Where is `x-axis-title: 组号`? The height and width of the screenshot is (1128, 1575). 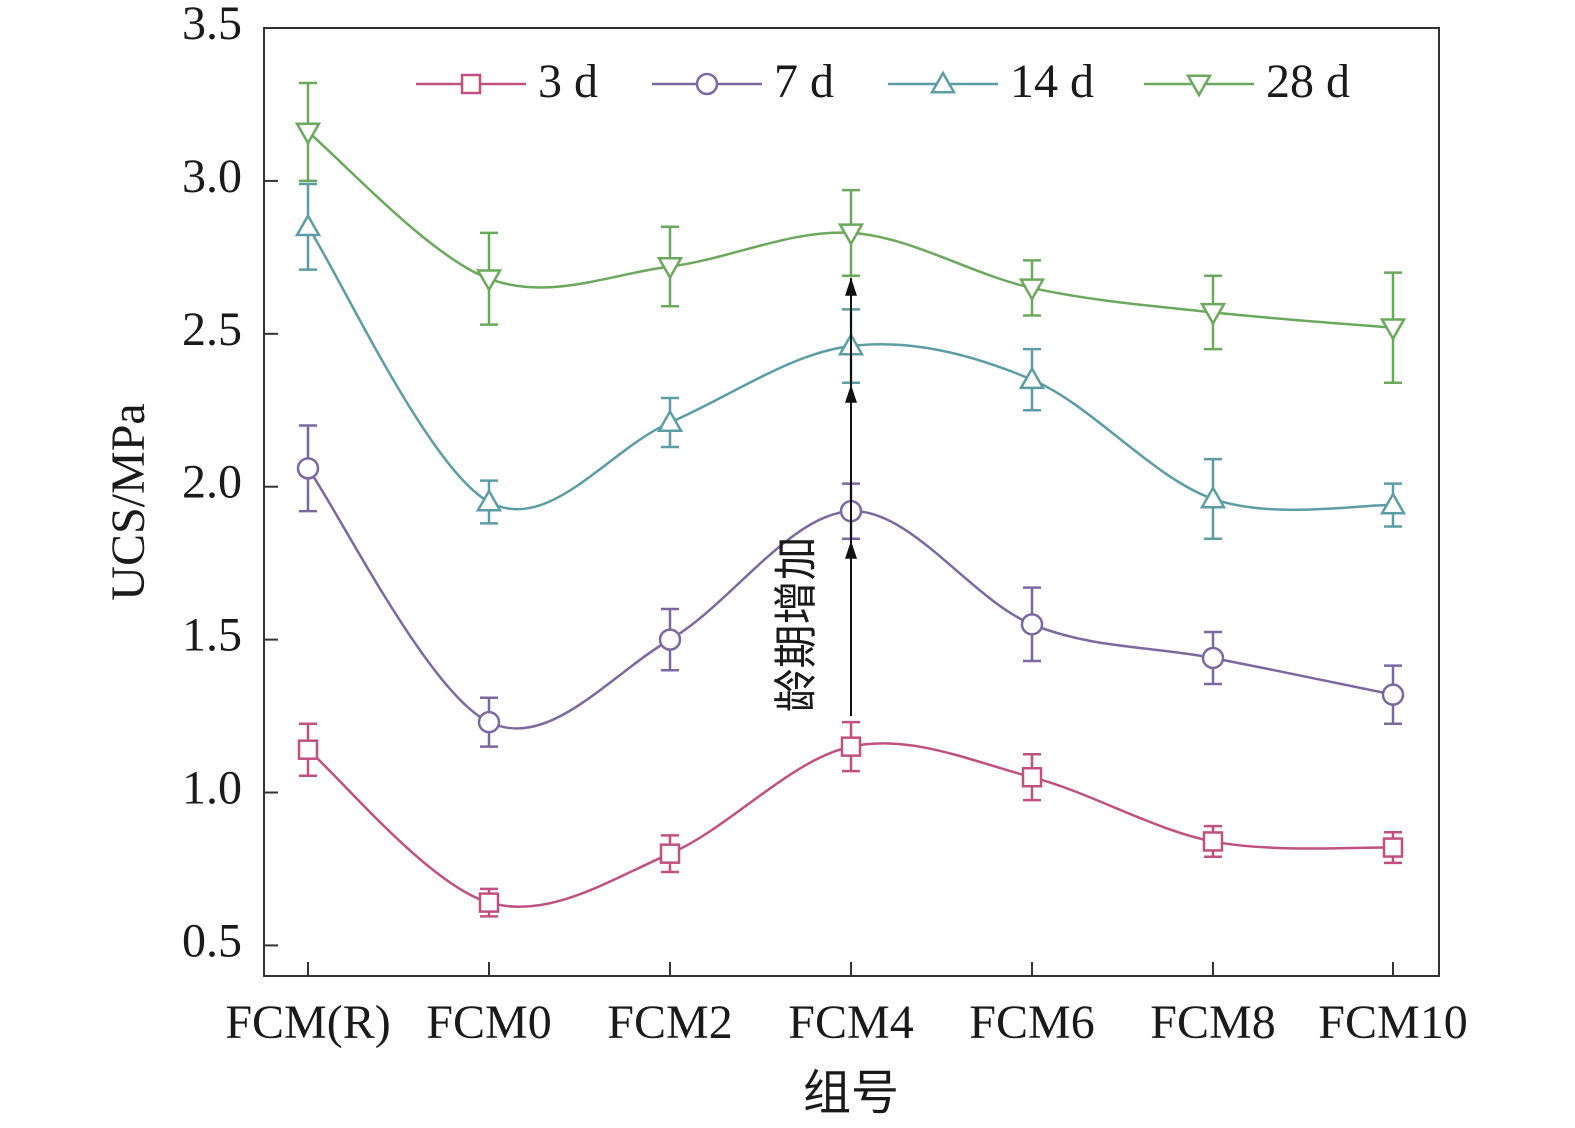 x-axis-title: 组号 is located at coordinates (851, 1093).